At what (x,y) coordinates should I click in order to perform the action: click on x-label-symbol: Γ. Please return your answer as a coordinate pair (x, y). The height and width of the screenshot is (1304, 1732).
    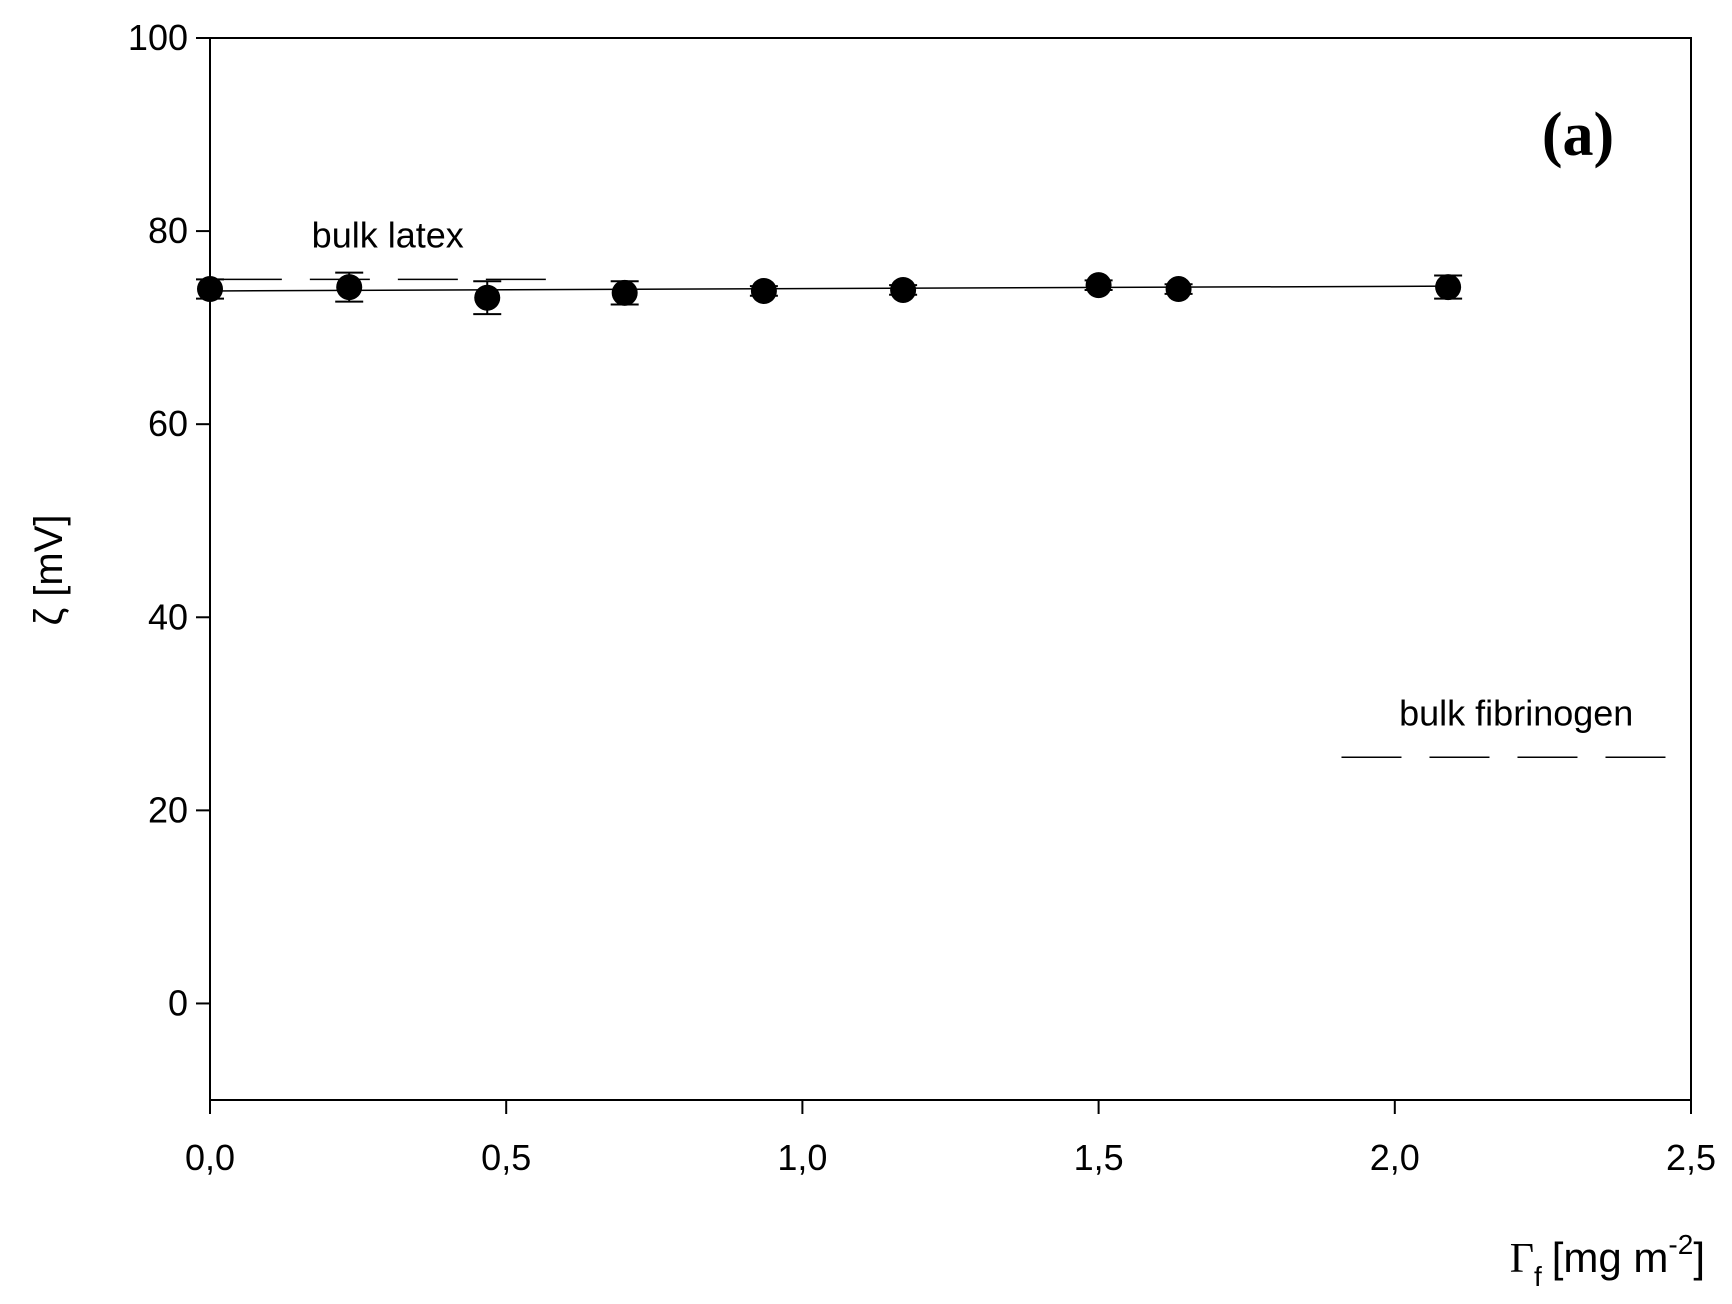
    Looking at the image, I should click on (1522, 1259).